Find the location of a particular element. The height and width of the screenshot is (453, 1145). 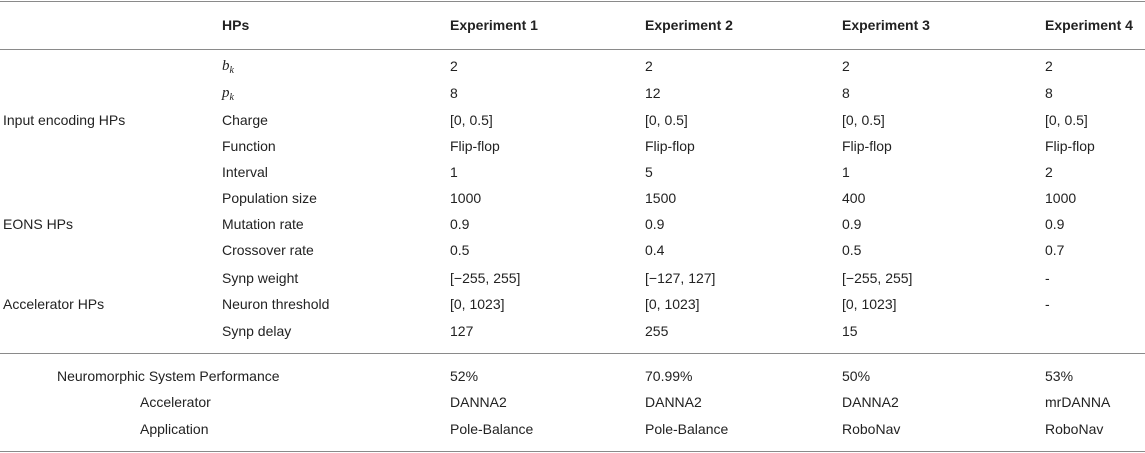

summary-cell: 53% is located at coordinates (1059, 376).